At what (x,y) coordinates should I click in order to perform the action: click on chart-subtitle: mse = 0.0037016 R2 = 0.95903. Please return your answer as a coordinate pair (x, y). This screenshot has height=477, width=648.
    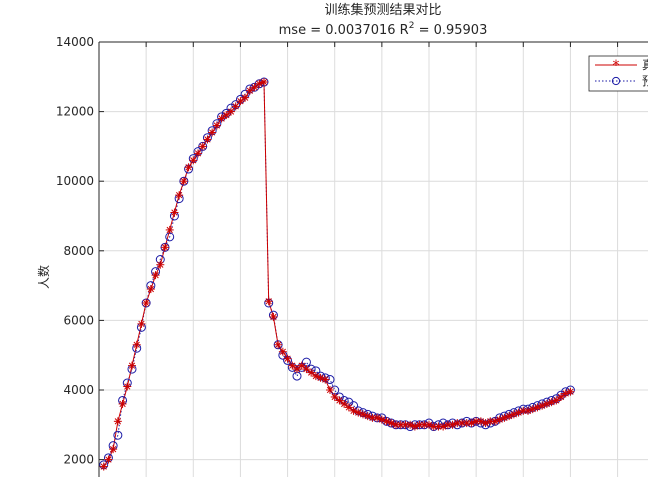
    Looking at the image, I should click on (383, 29).